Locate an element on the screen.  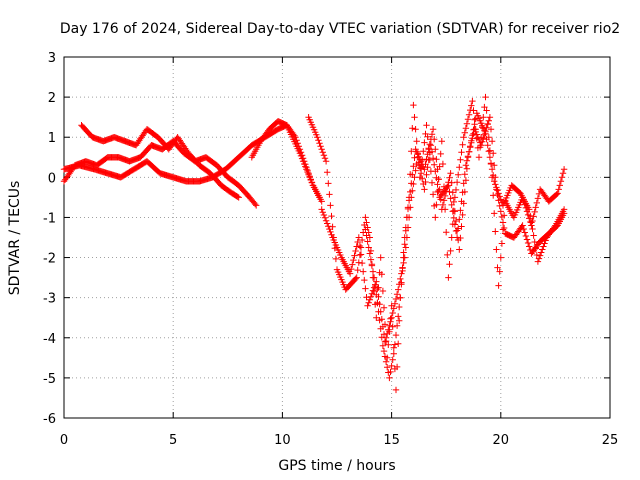
y-tick-label: -2 is located at coordinates (49, 259).